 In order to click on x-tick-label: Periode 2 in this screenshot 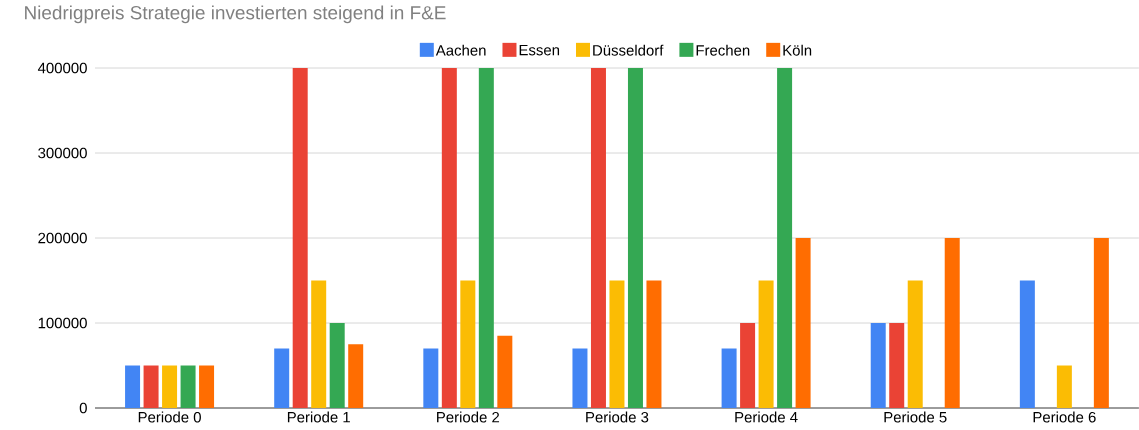, I will do `click(468, 417)`.